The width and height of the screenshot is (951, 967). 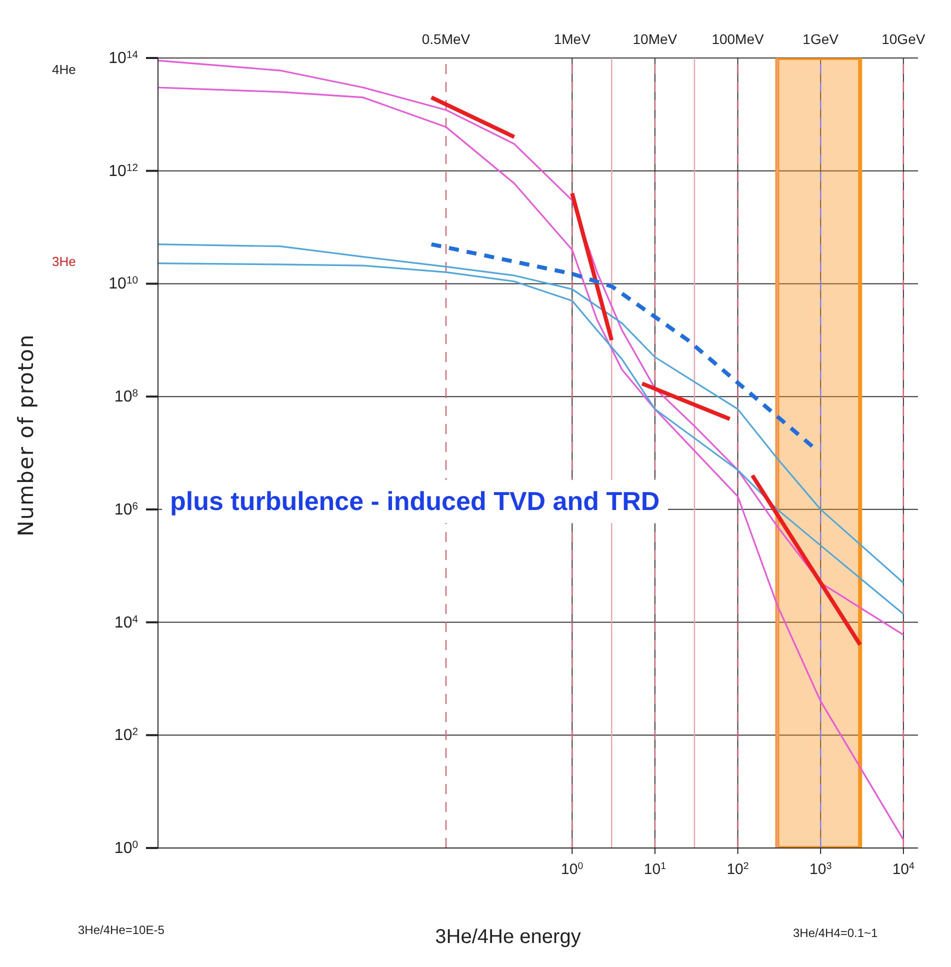 What do you see at coordinates (126, 848) in the screenshot?
I see `y-tick-label: 10$^{0}$` at bounding box center [126, 848].